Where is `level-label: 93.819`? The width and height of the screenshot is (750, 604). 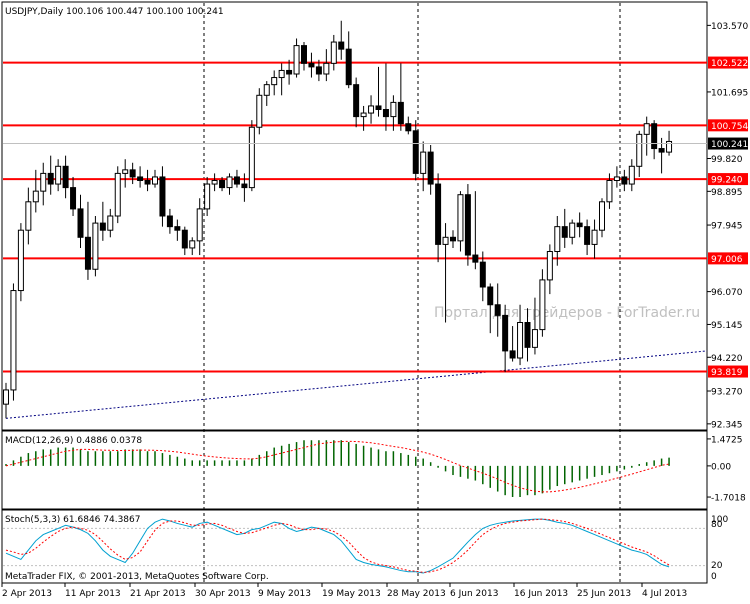 level-label: 93.819 is located at coordinates (727, 373).